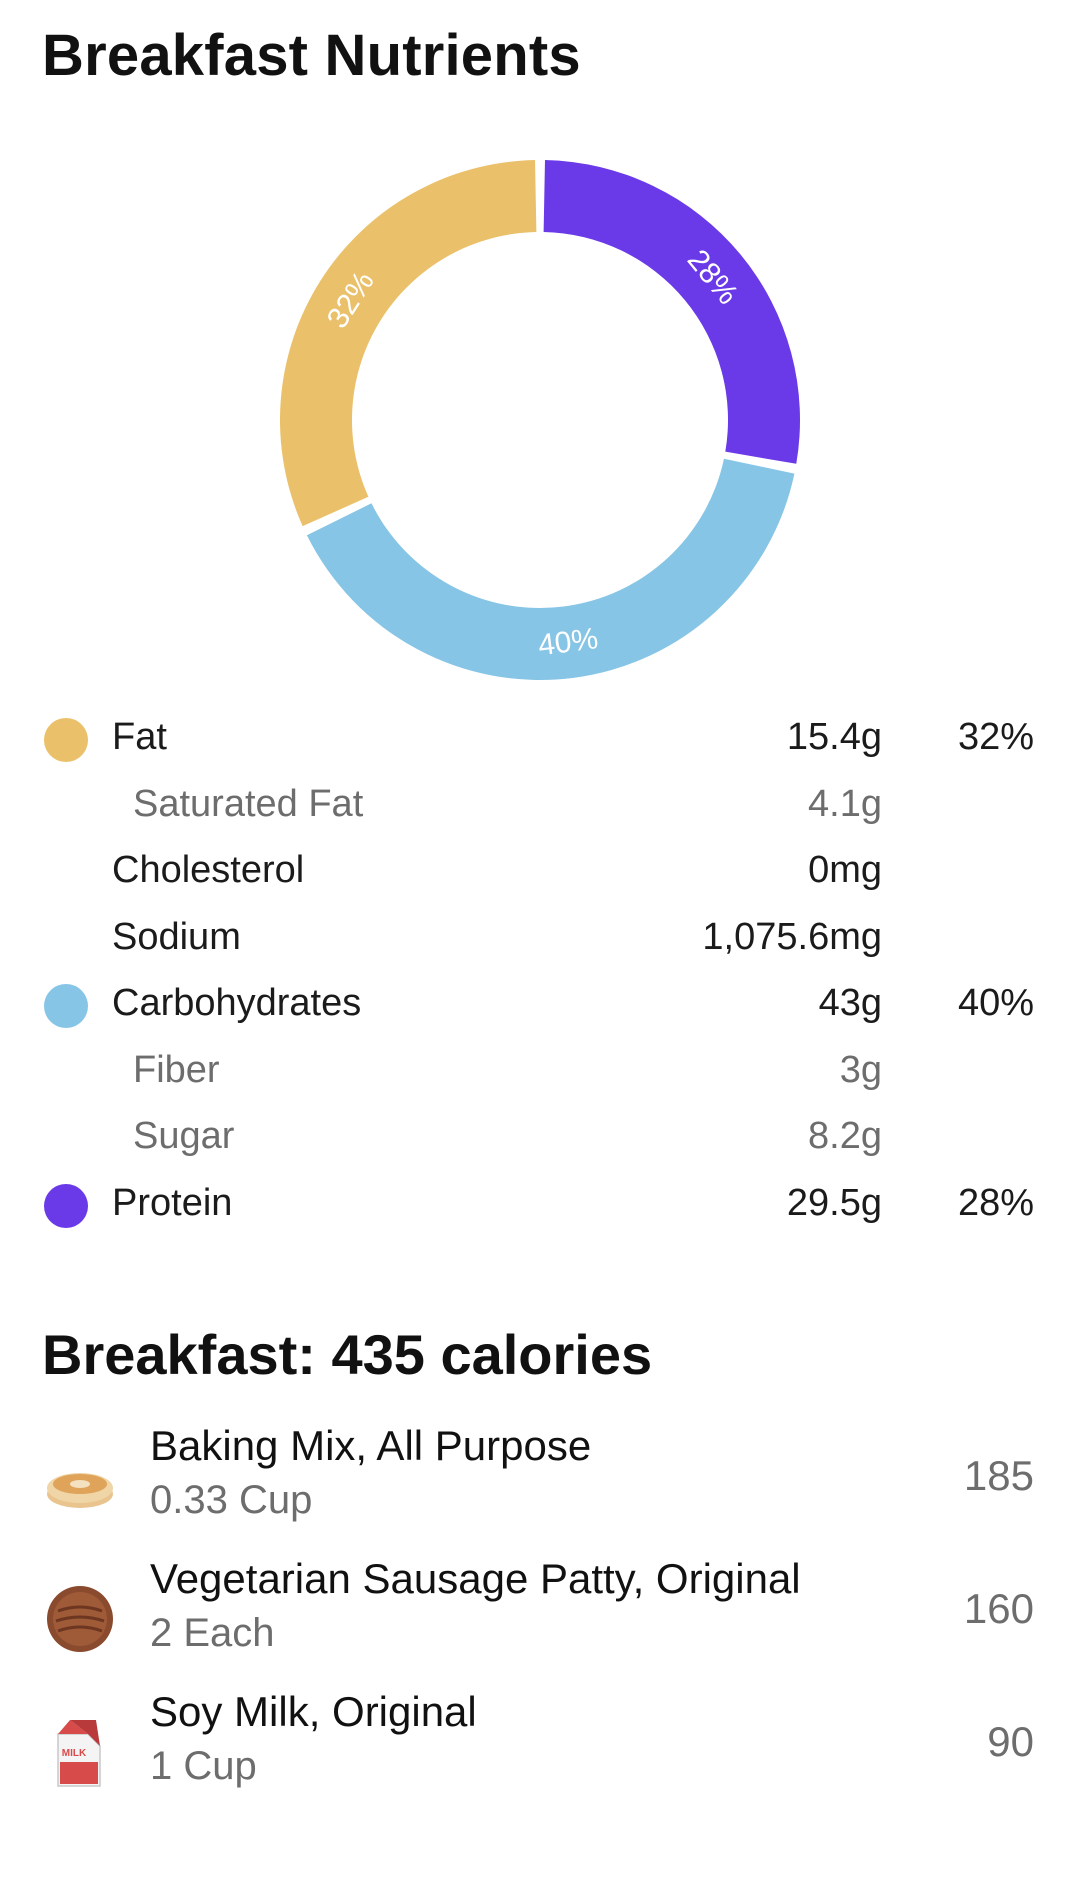 The height and width of the screenshot is (1881, 1080). I want to click on milk-carton-icon: MILK, so click(79, 1753).